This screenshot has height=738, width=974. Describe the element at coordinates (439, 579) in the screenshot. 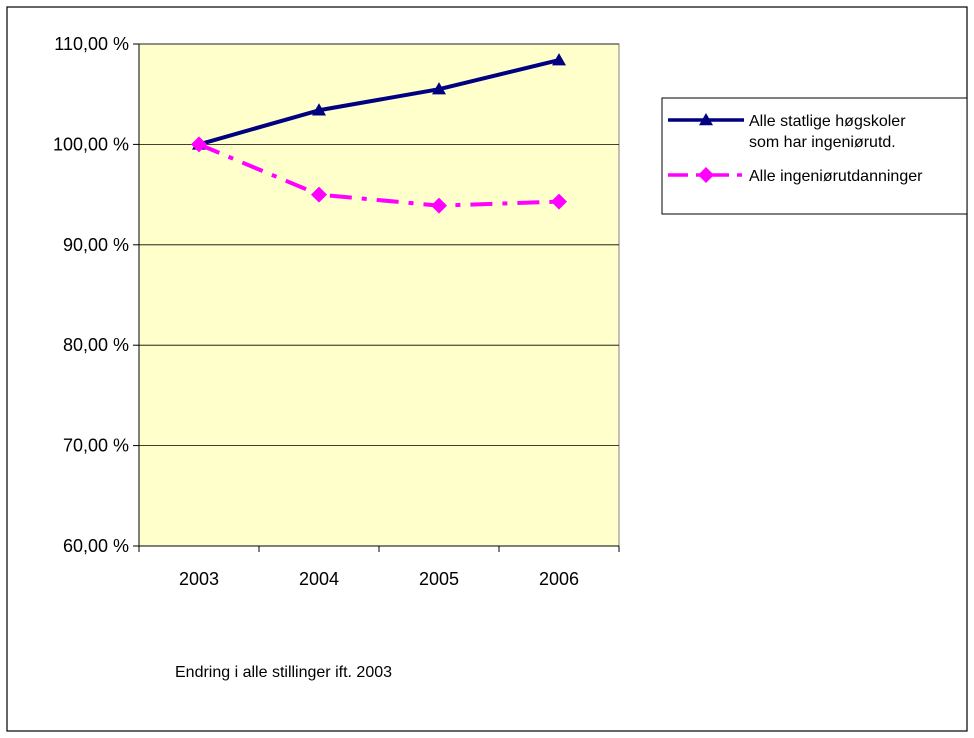

I see `x-tick-label: 2005` at that location.